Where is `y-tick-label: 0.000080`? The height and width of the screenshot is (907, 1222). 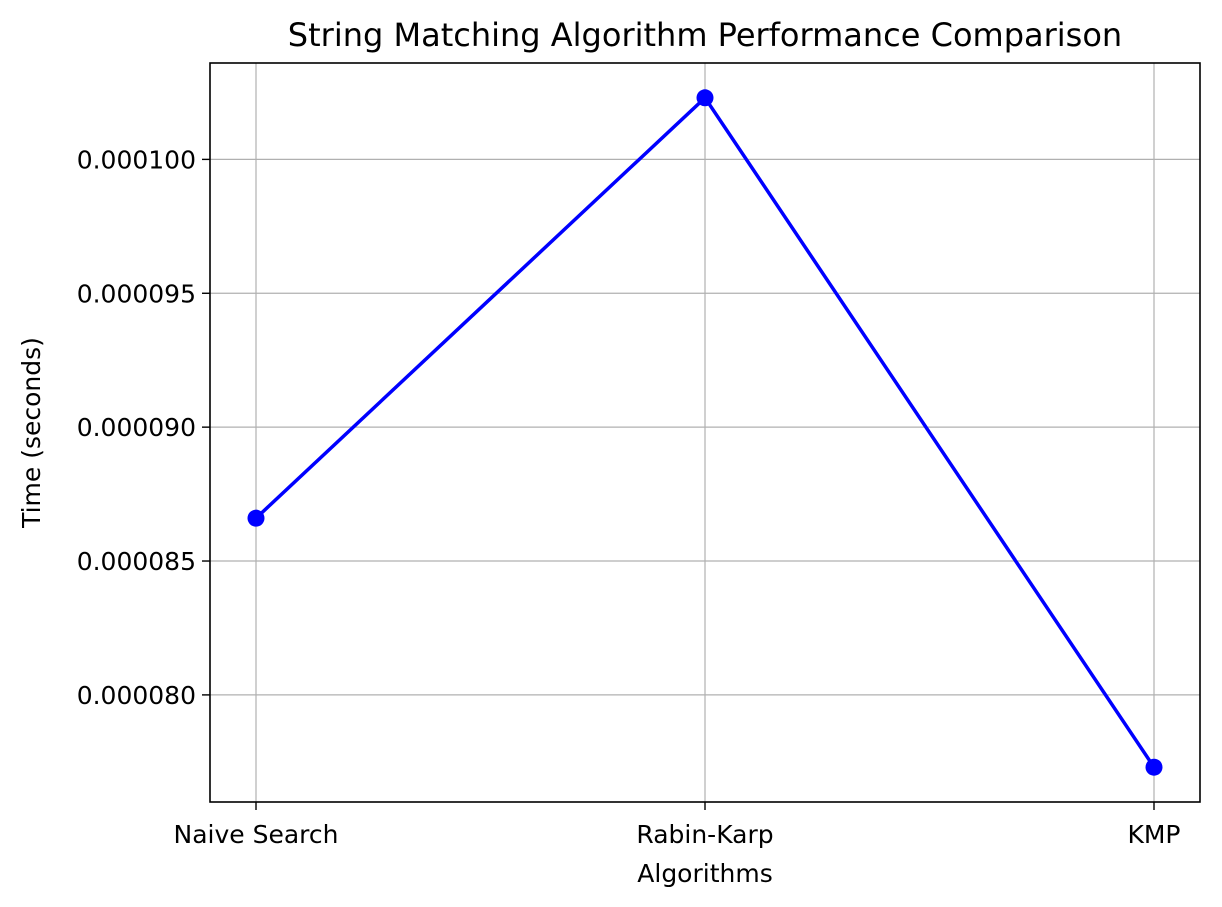 y-tick-label: 0.000080 is located at coordinates (136, 695).